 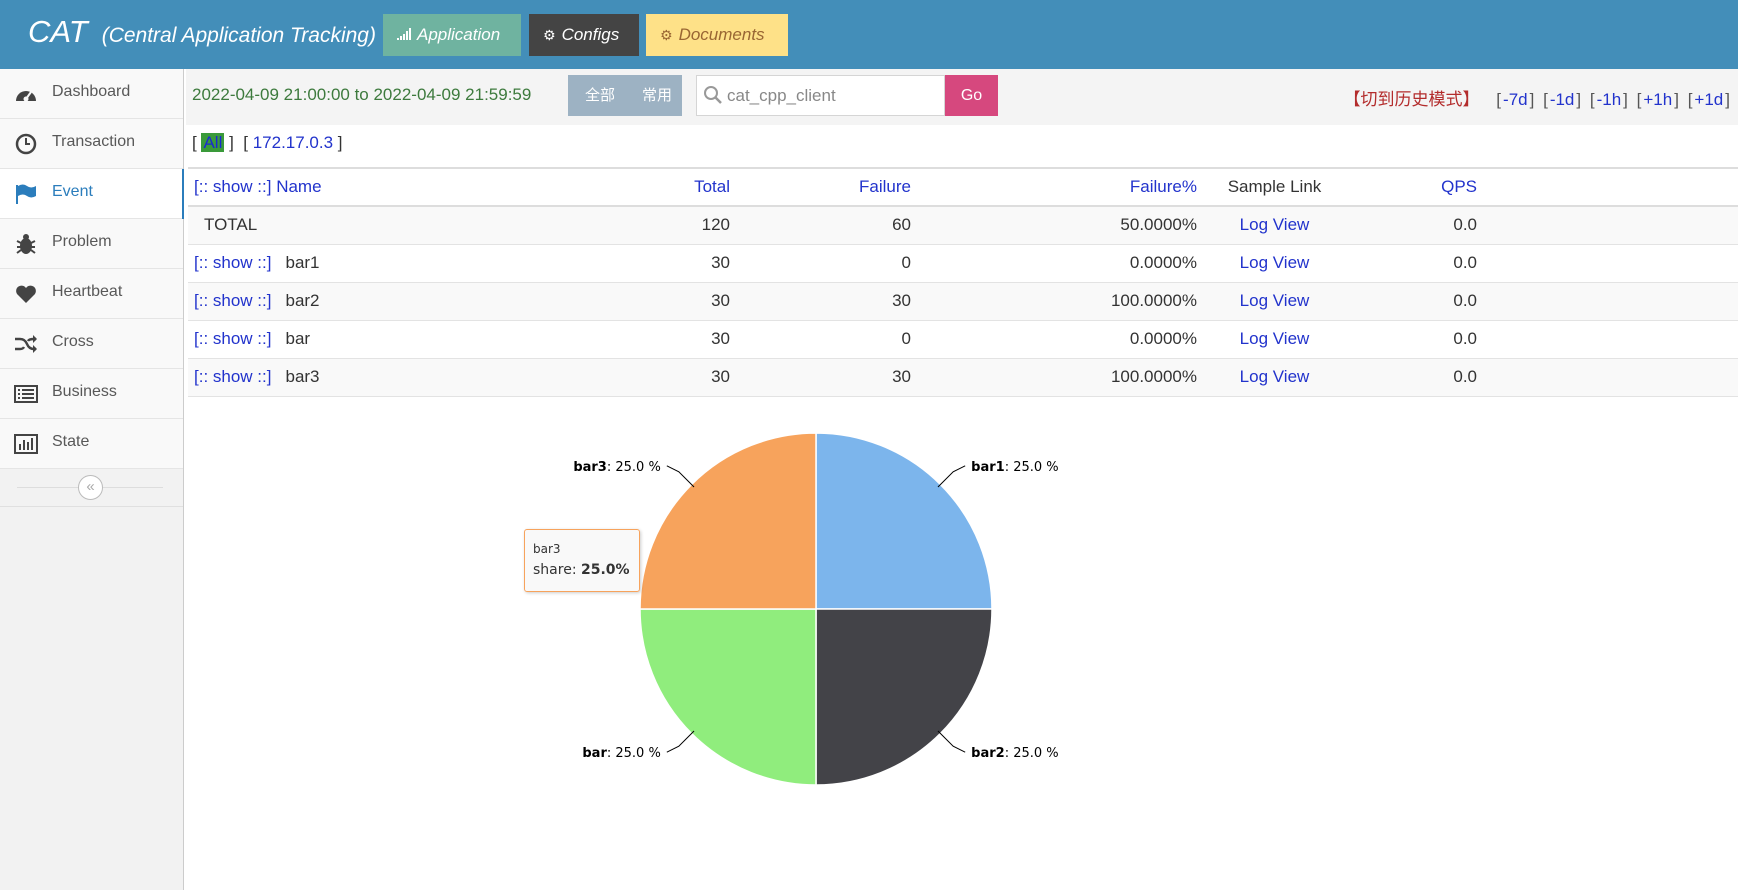 What do you see at coordinates (904, 521) in the screenshot?
I see `pie-slice-bar1` at bounding box center [904, 521].